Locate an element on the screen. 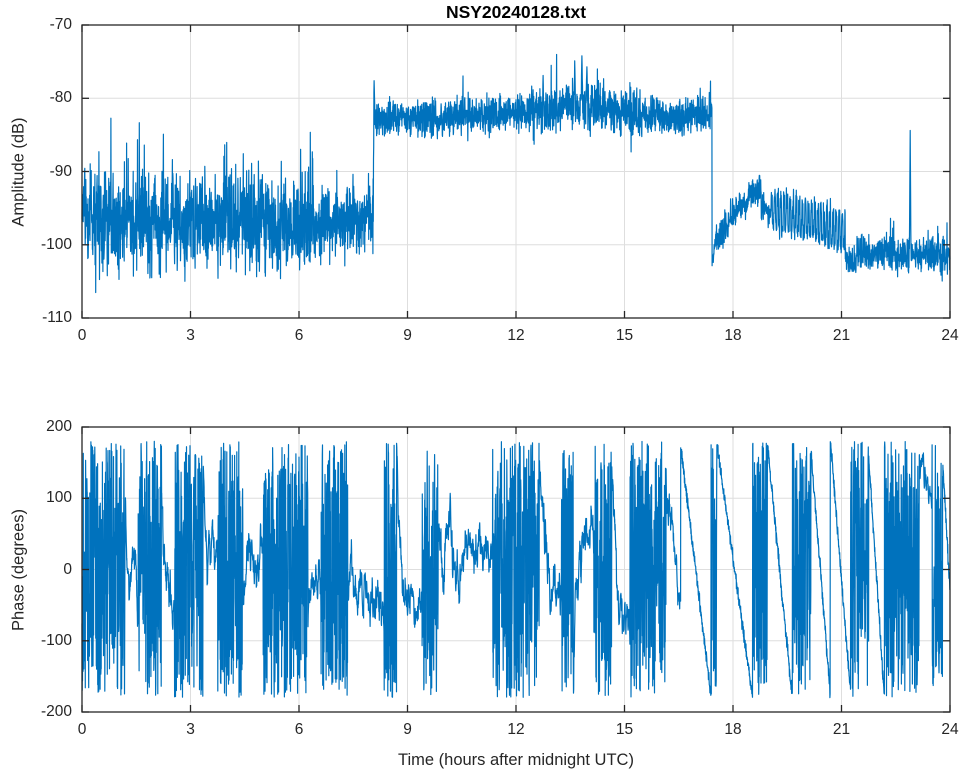 The height and width of the screenshot is (778, 964). amplitude-y-tick-label: -110 is located at coordinates (57, 317).